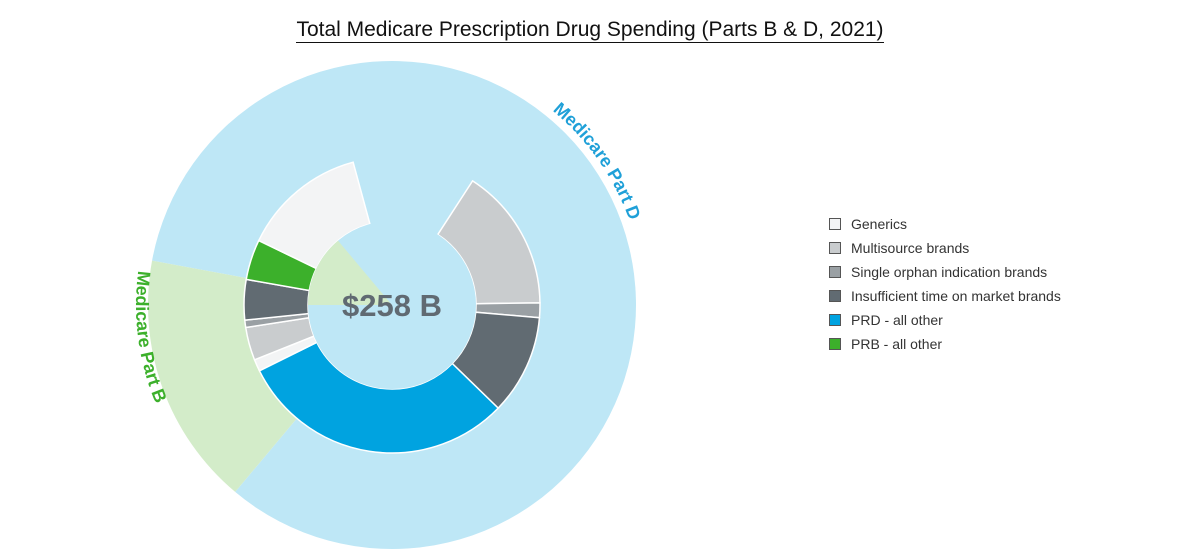 The width and height of the screenshot is (1180, 556). I want to click on legend-label: Single orphan indication brands, so click(949, 272).